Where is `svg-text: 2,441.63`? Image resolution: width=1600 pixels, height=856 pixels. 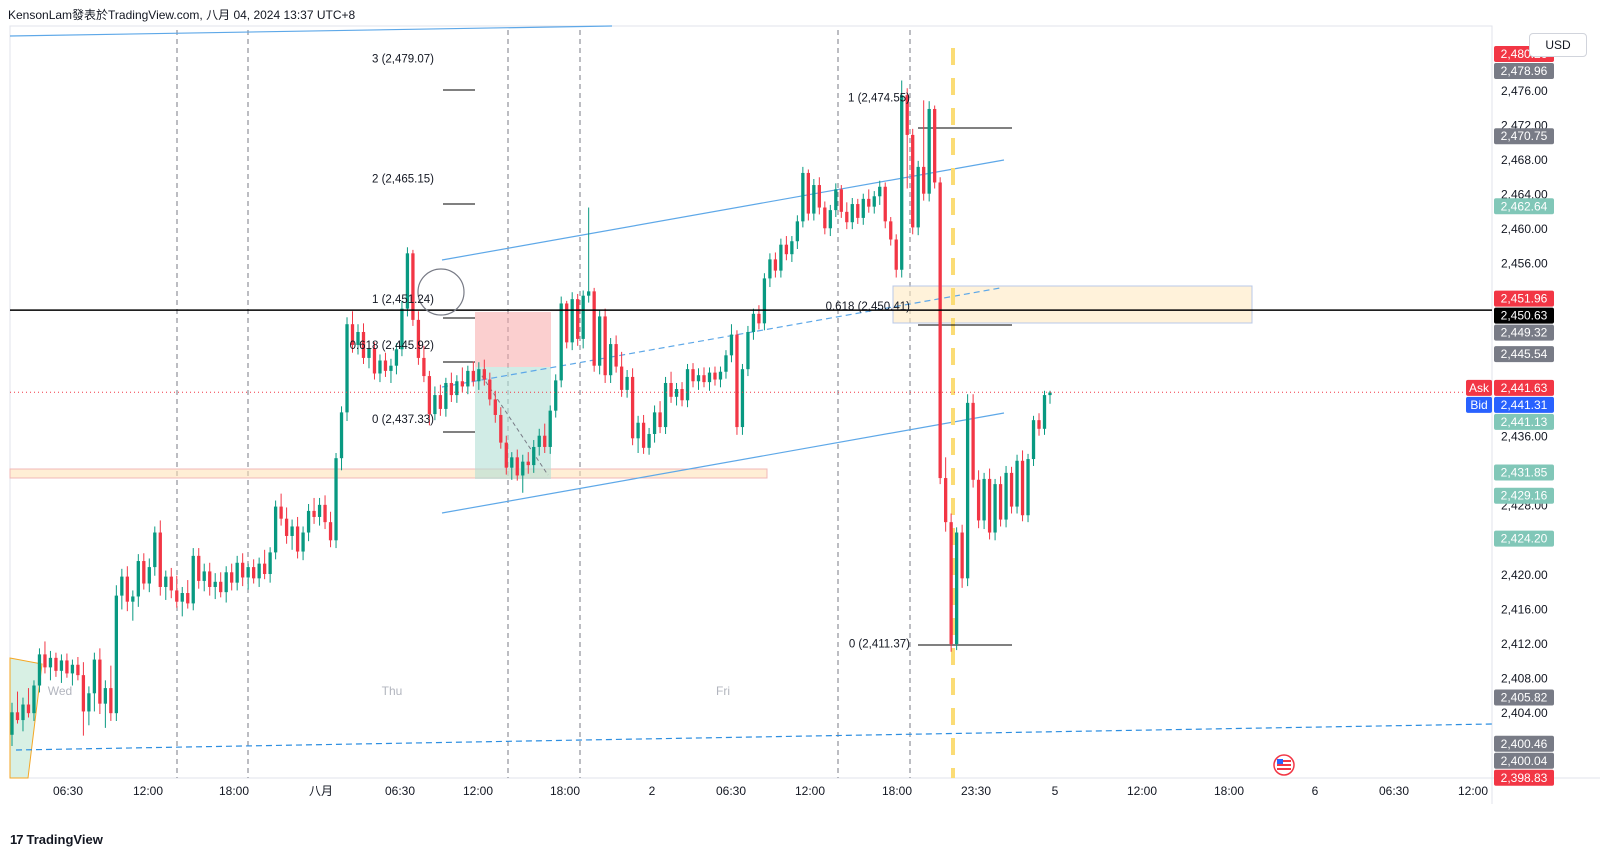 svg-text: 2,441.63 is located at coordinates (1524, 388).